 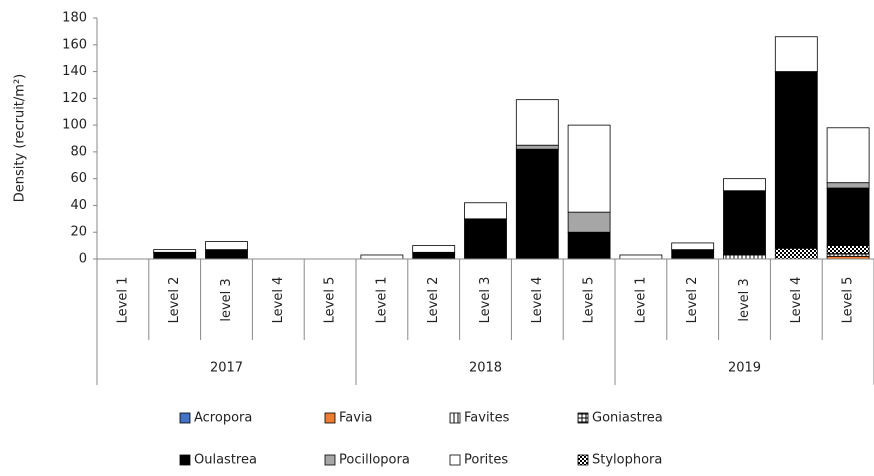 I want to click on legend-label: Porites, so click(x=486, y=460).